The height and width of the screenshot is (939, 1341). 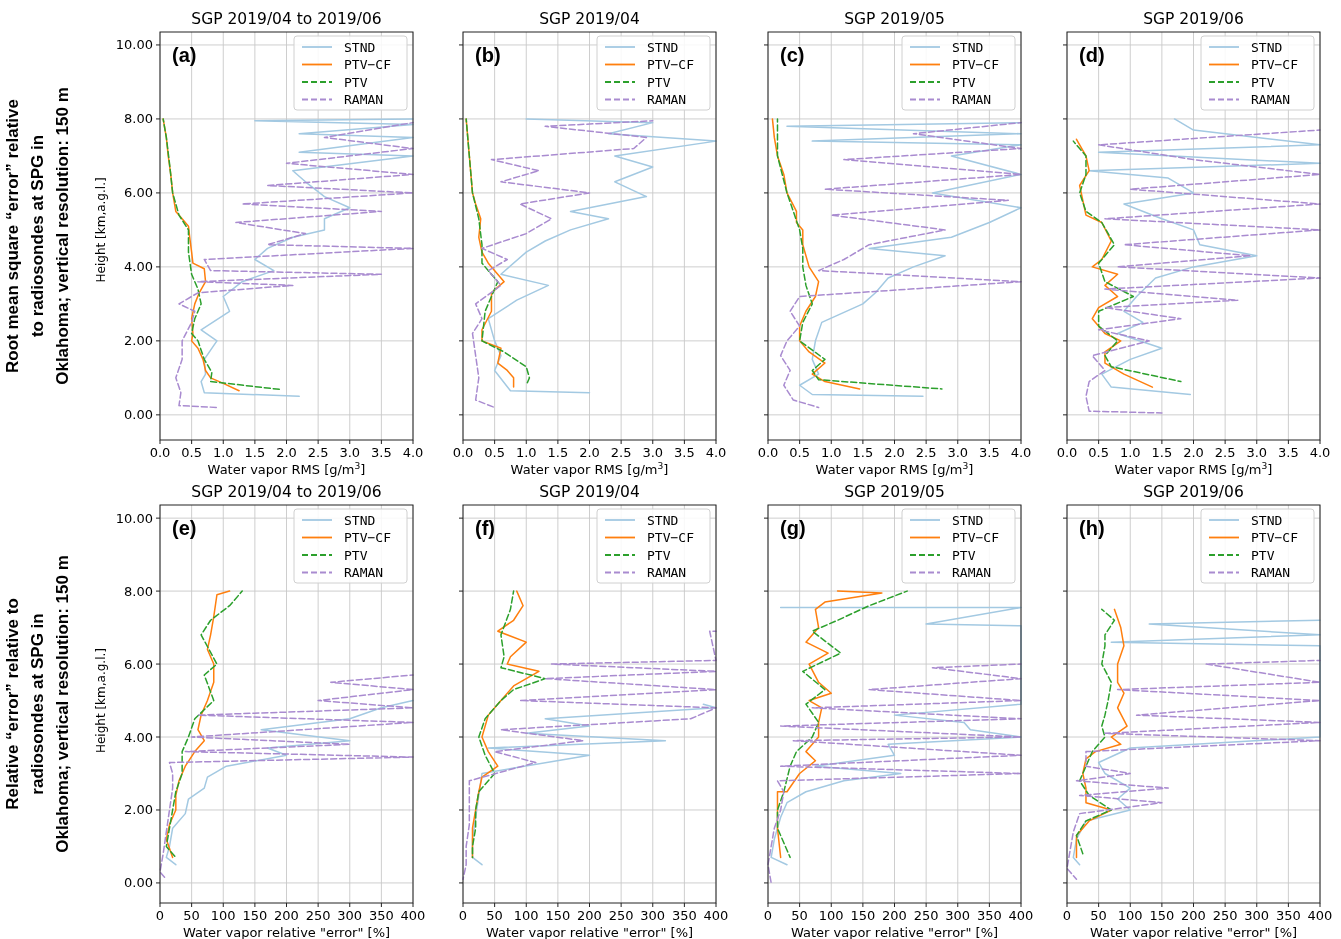 I want to click on annotation: (a), so click(x=184, y=55).